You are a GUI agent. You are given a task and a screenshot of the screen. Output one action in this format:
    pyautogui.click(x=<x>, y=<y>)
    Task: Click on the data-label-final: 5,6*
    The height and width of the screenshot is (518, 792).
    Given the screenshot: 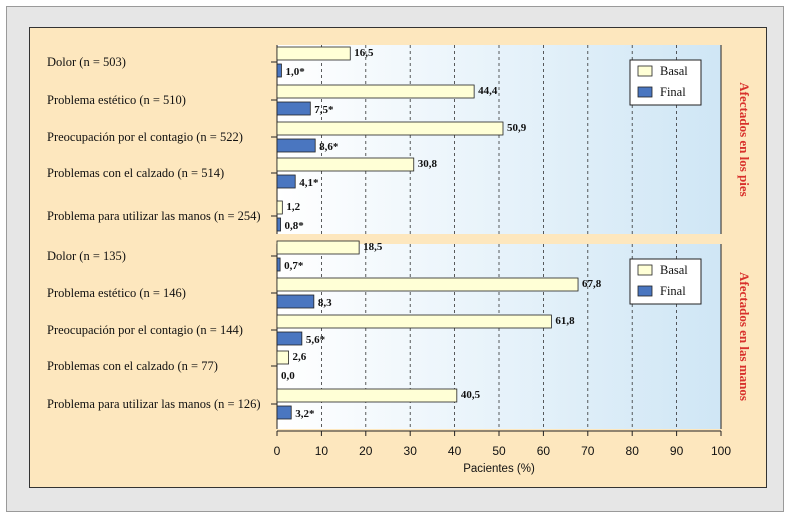 What is the action you would take?
    pyautogui.click(x=316, y=340)
    